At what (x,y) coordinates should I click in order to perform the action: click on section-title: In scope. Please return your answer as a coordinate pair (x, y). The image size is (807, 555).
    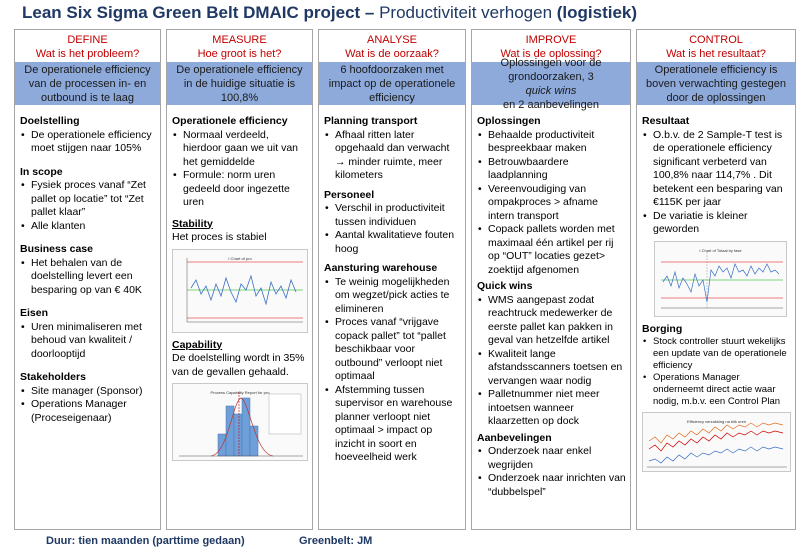
    Looking at the image, I should click on (41, 171).